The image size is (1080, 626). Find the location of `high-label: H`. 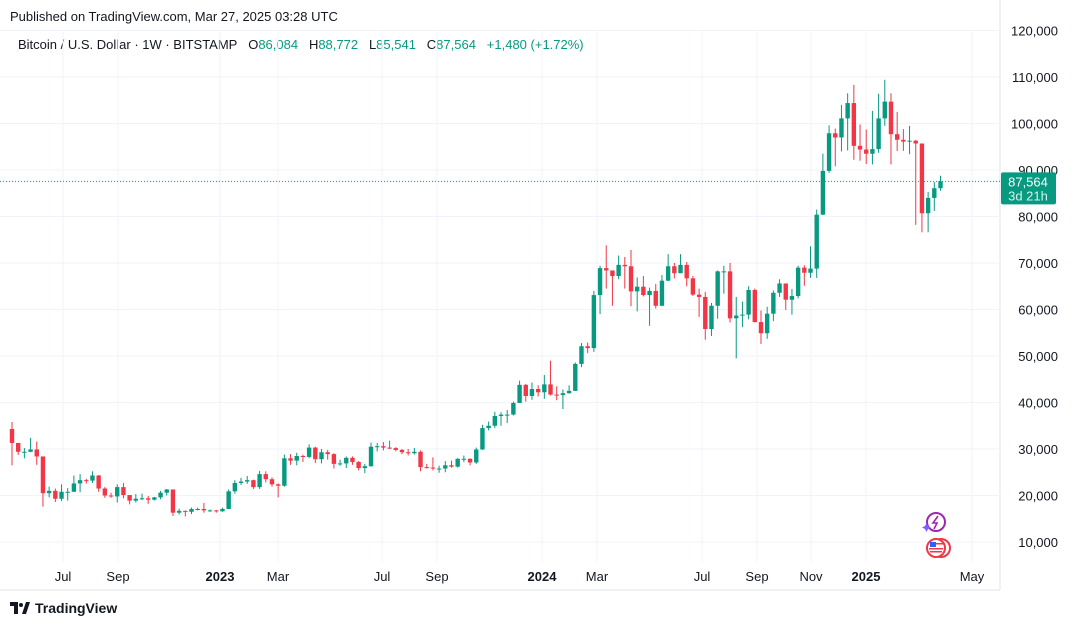

high-label: H is located at coordinates (313, 44).